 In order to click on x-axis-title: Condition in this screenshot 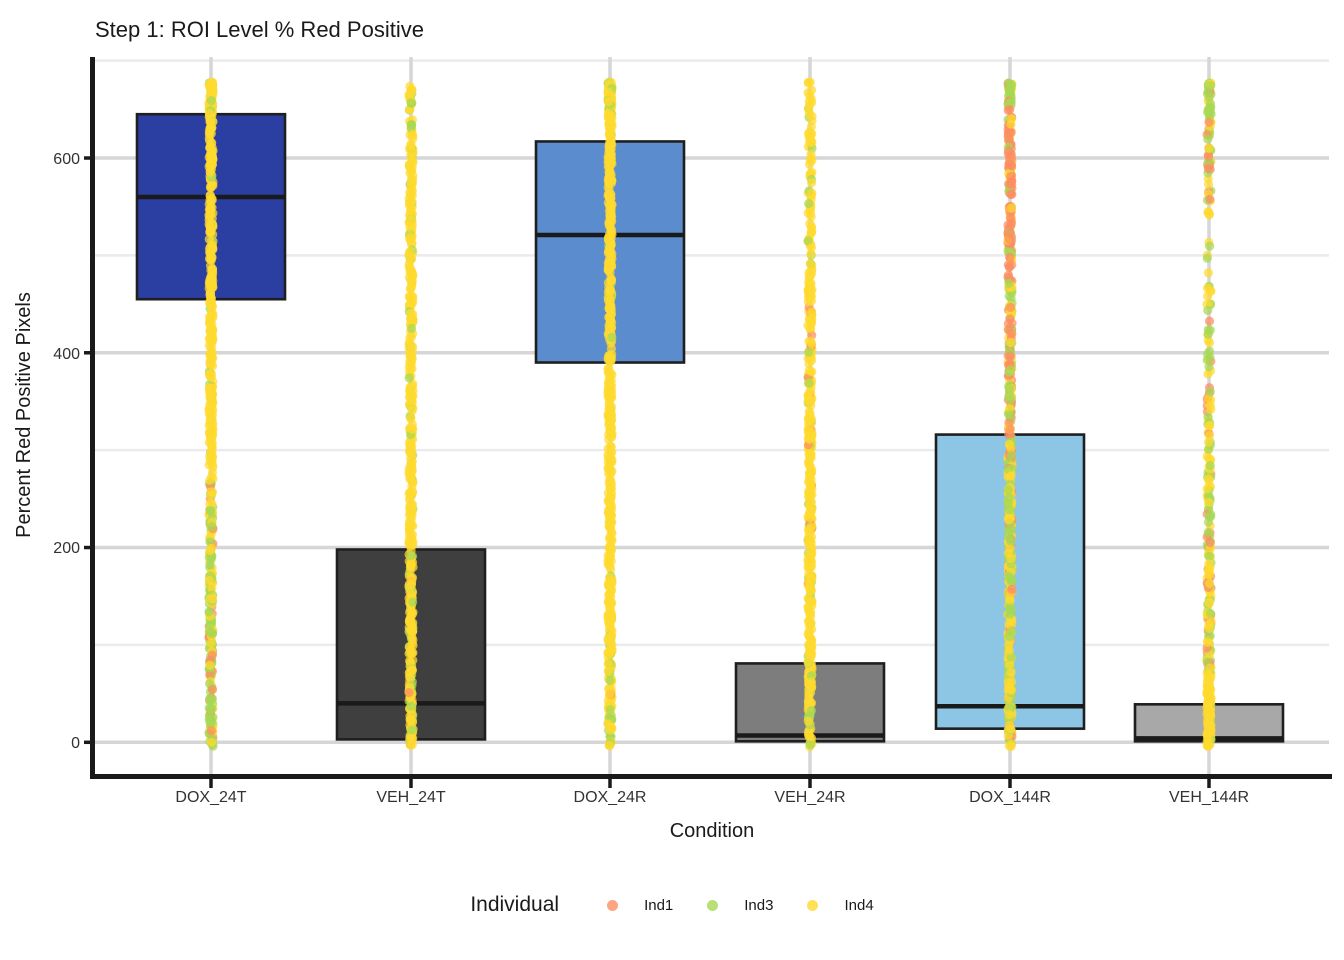, I will do `click(712, 831)`.